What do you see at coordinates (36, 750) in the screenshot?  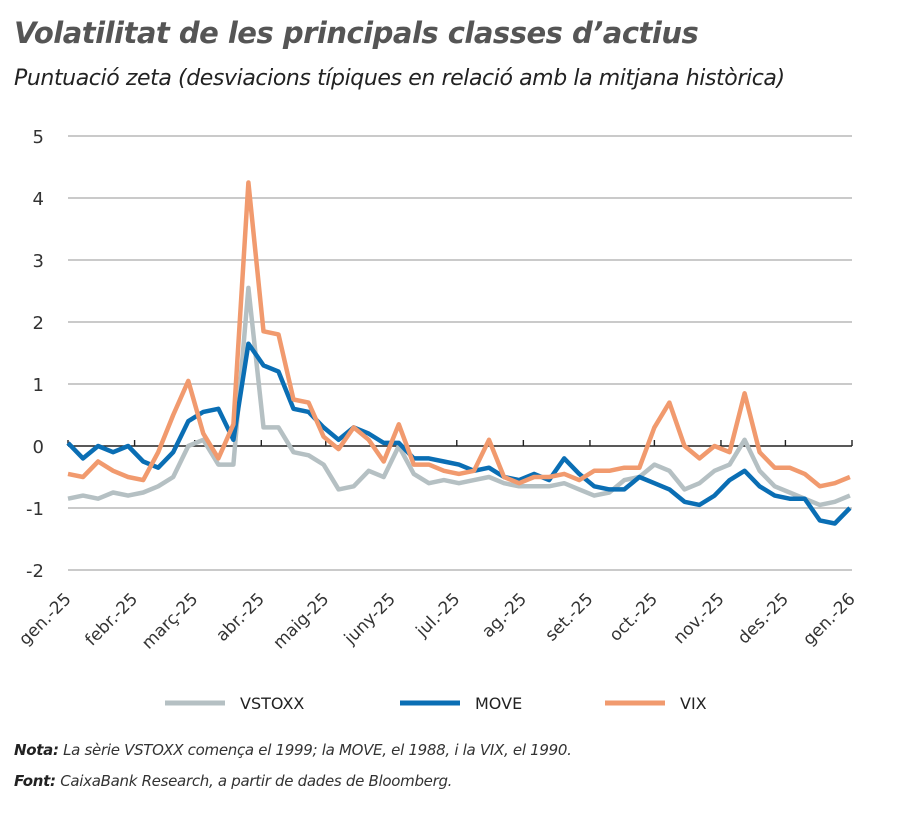 I see `note-label: Nota:` at bounding box center [36, 750].